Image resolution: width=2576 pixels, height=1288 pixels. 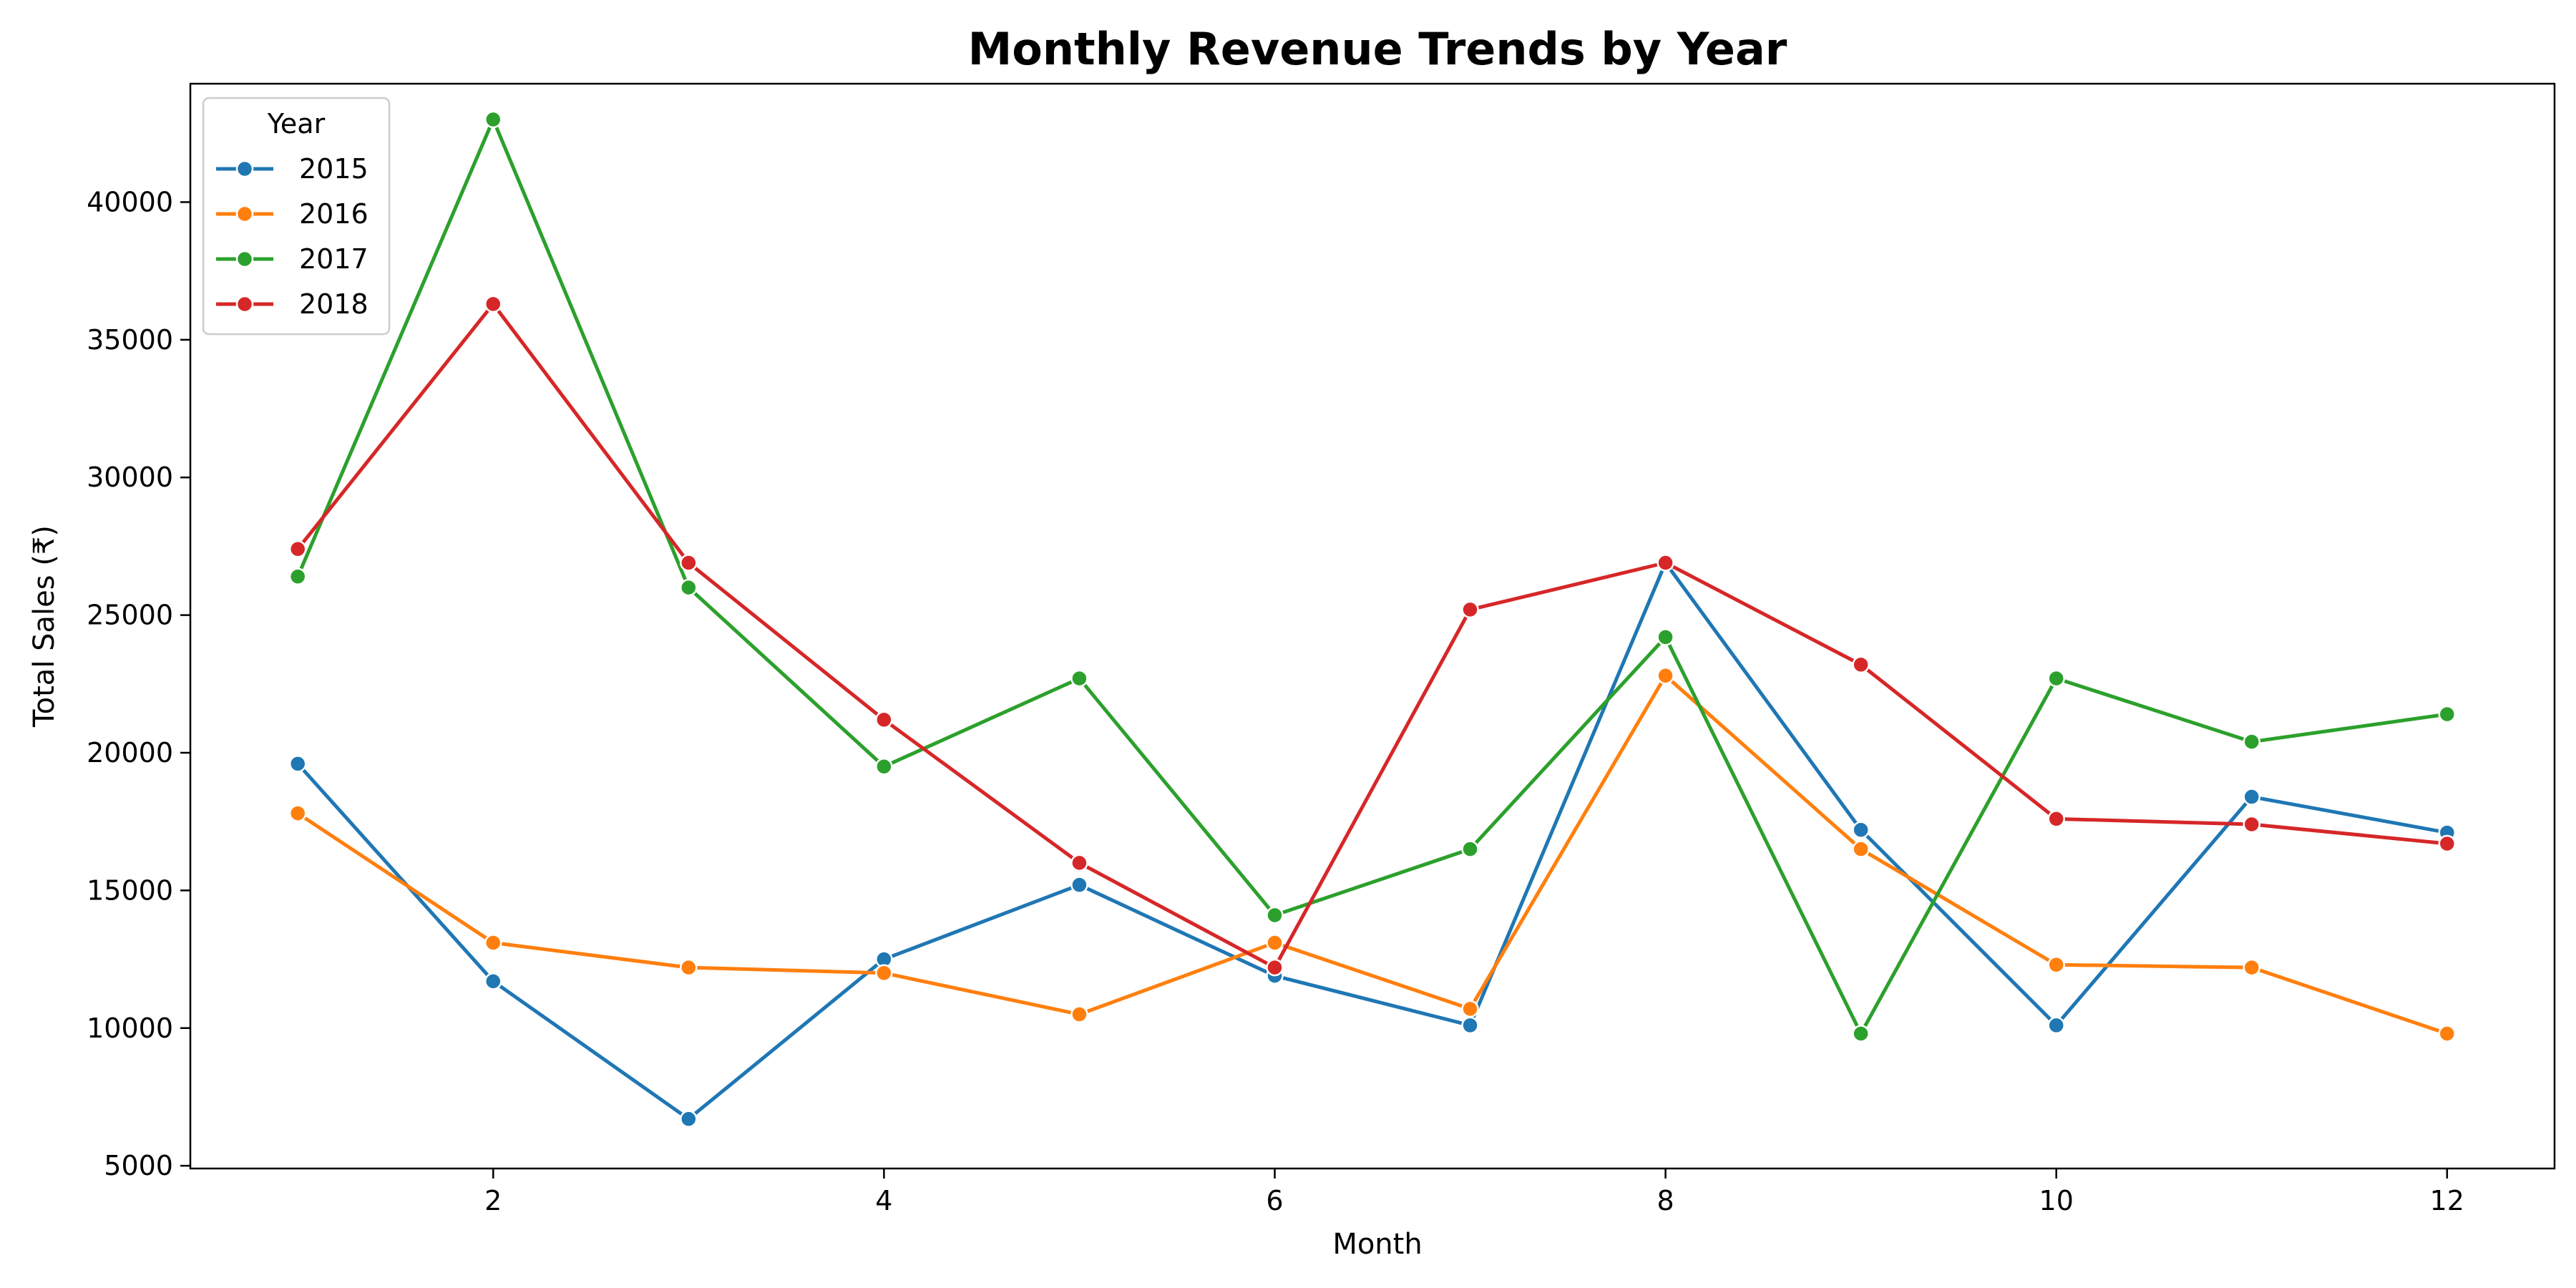 I want to click on legend-box, so click(x=296, y=217).